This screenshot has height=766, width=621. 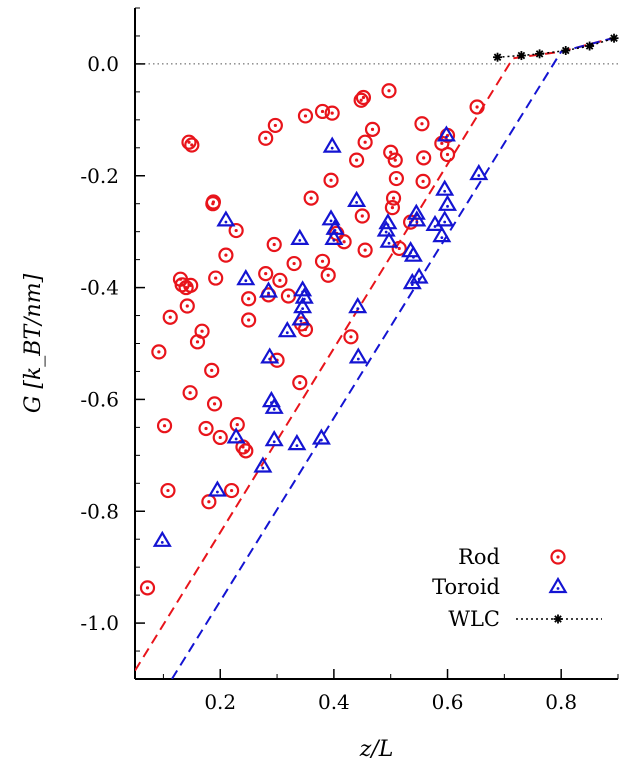 I want to click on legend-rod-marker, so click(x=558, y=557).